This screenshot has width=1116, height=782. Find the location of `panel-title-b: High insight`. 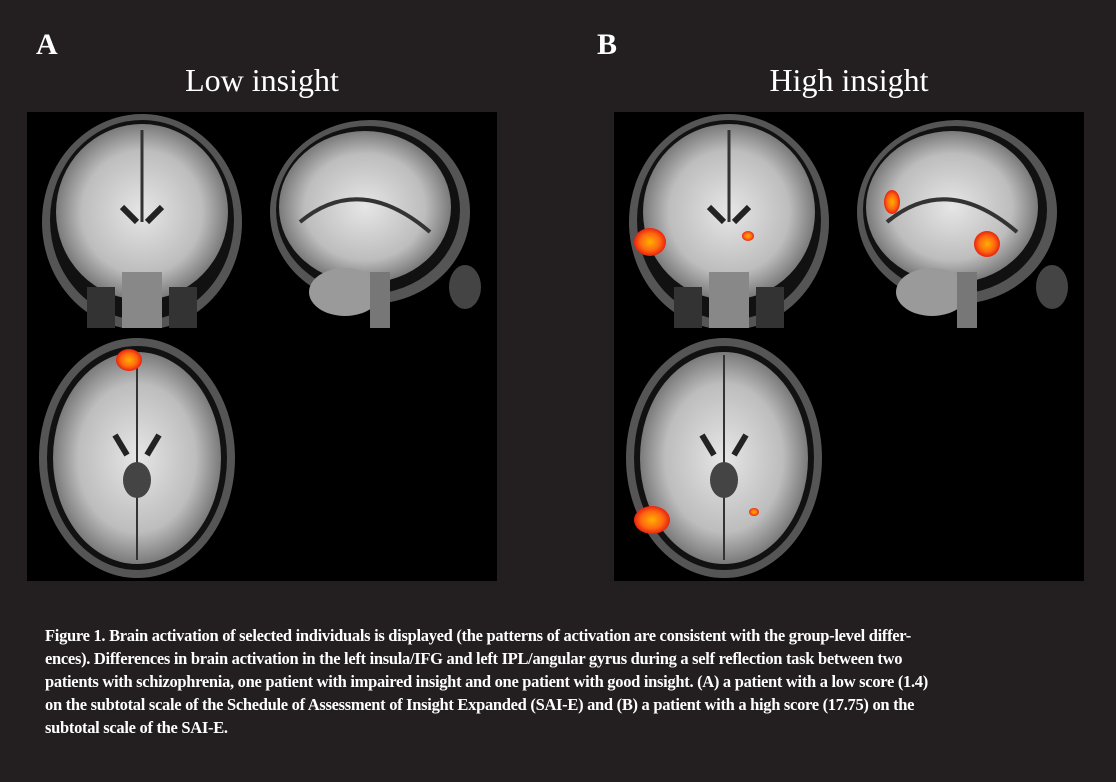

panel-title-b: High insight is located at coordinates (849, 80).